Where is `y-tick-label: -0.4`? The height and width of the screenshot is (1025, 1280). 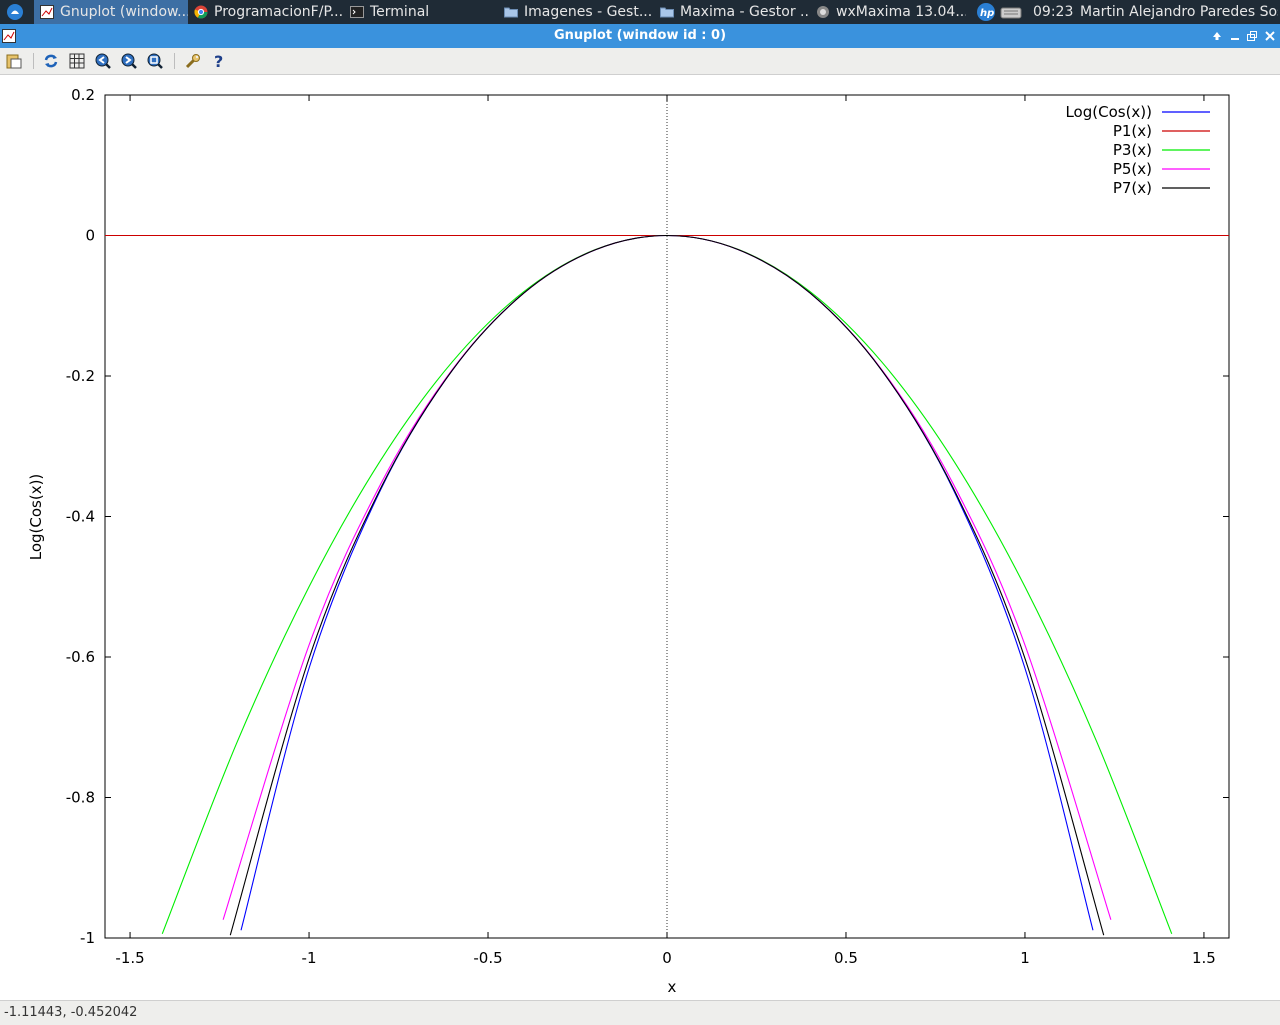
y-tick-label: -0.4 is located at coordinates (80, 517).